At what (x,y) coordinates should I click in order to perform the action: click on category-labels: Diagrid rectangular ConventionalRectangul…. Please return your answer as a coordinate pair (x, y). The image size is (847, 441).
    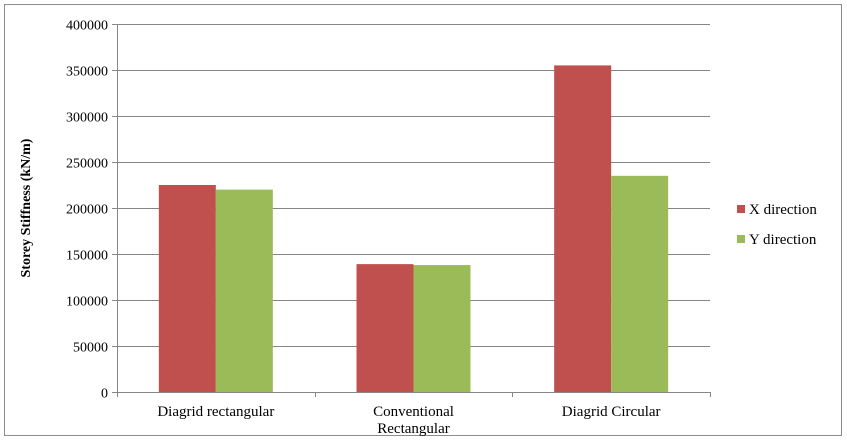
    Looking at the image, I should click on (408, 420).